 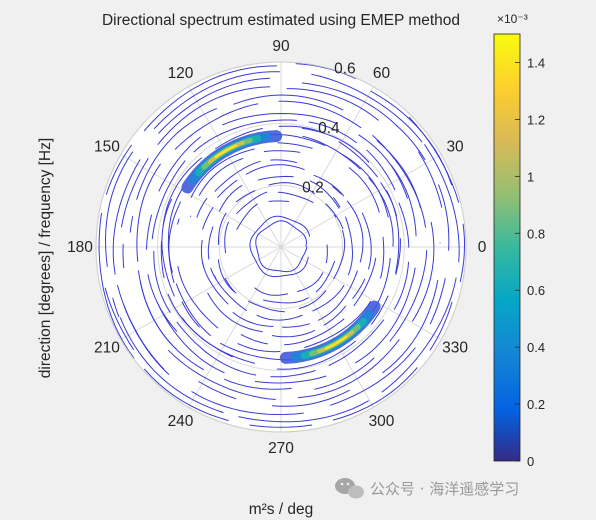 What do you see at coordinates (45, 258) in the screenshot?
I see `y-axis-label: direction [degrees] / frequency [Hz]` at bounding box center [45, 258].